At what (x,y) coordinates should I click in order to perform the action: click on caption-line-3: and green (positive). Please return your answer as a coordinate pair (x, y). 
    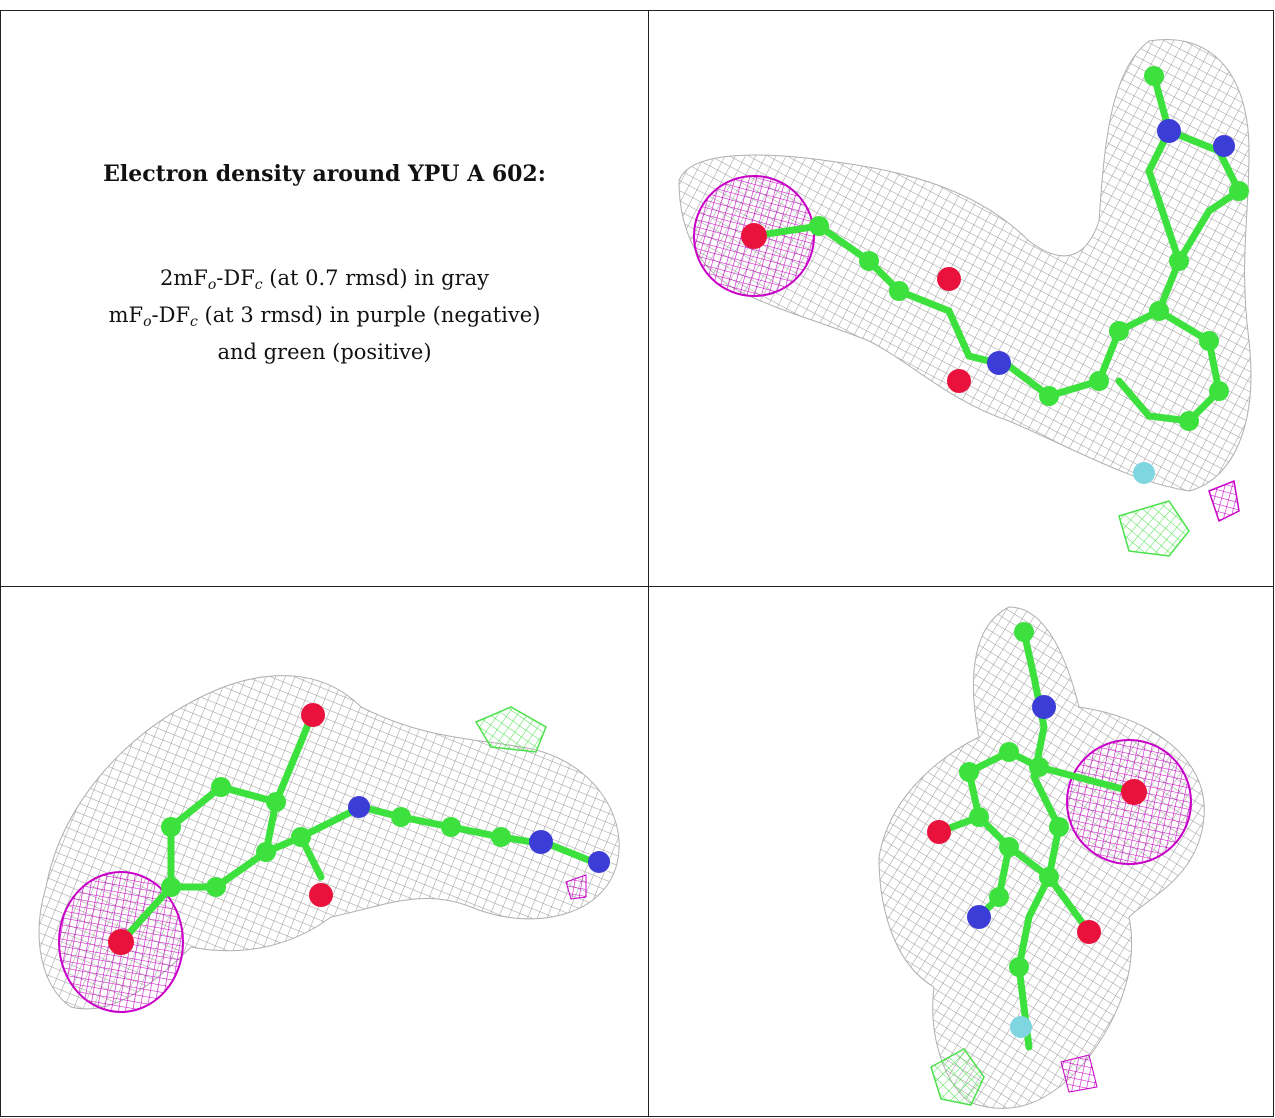
    Looking at the image, I should click on (324, 352).